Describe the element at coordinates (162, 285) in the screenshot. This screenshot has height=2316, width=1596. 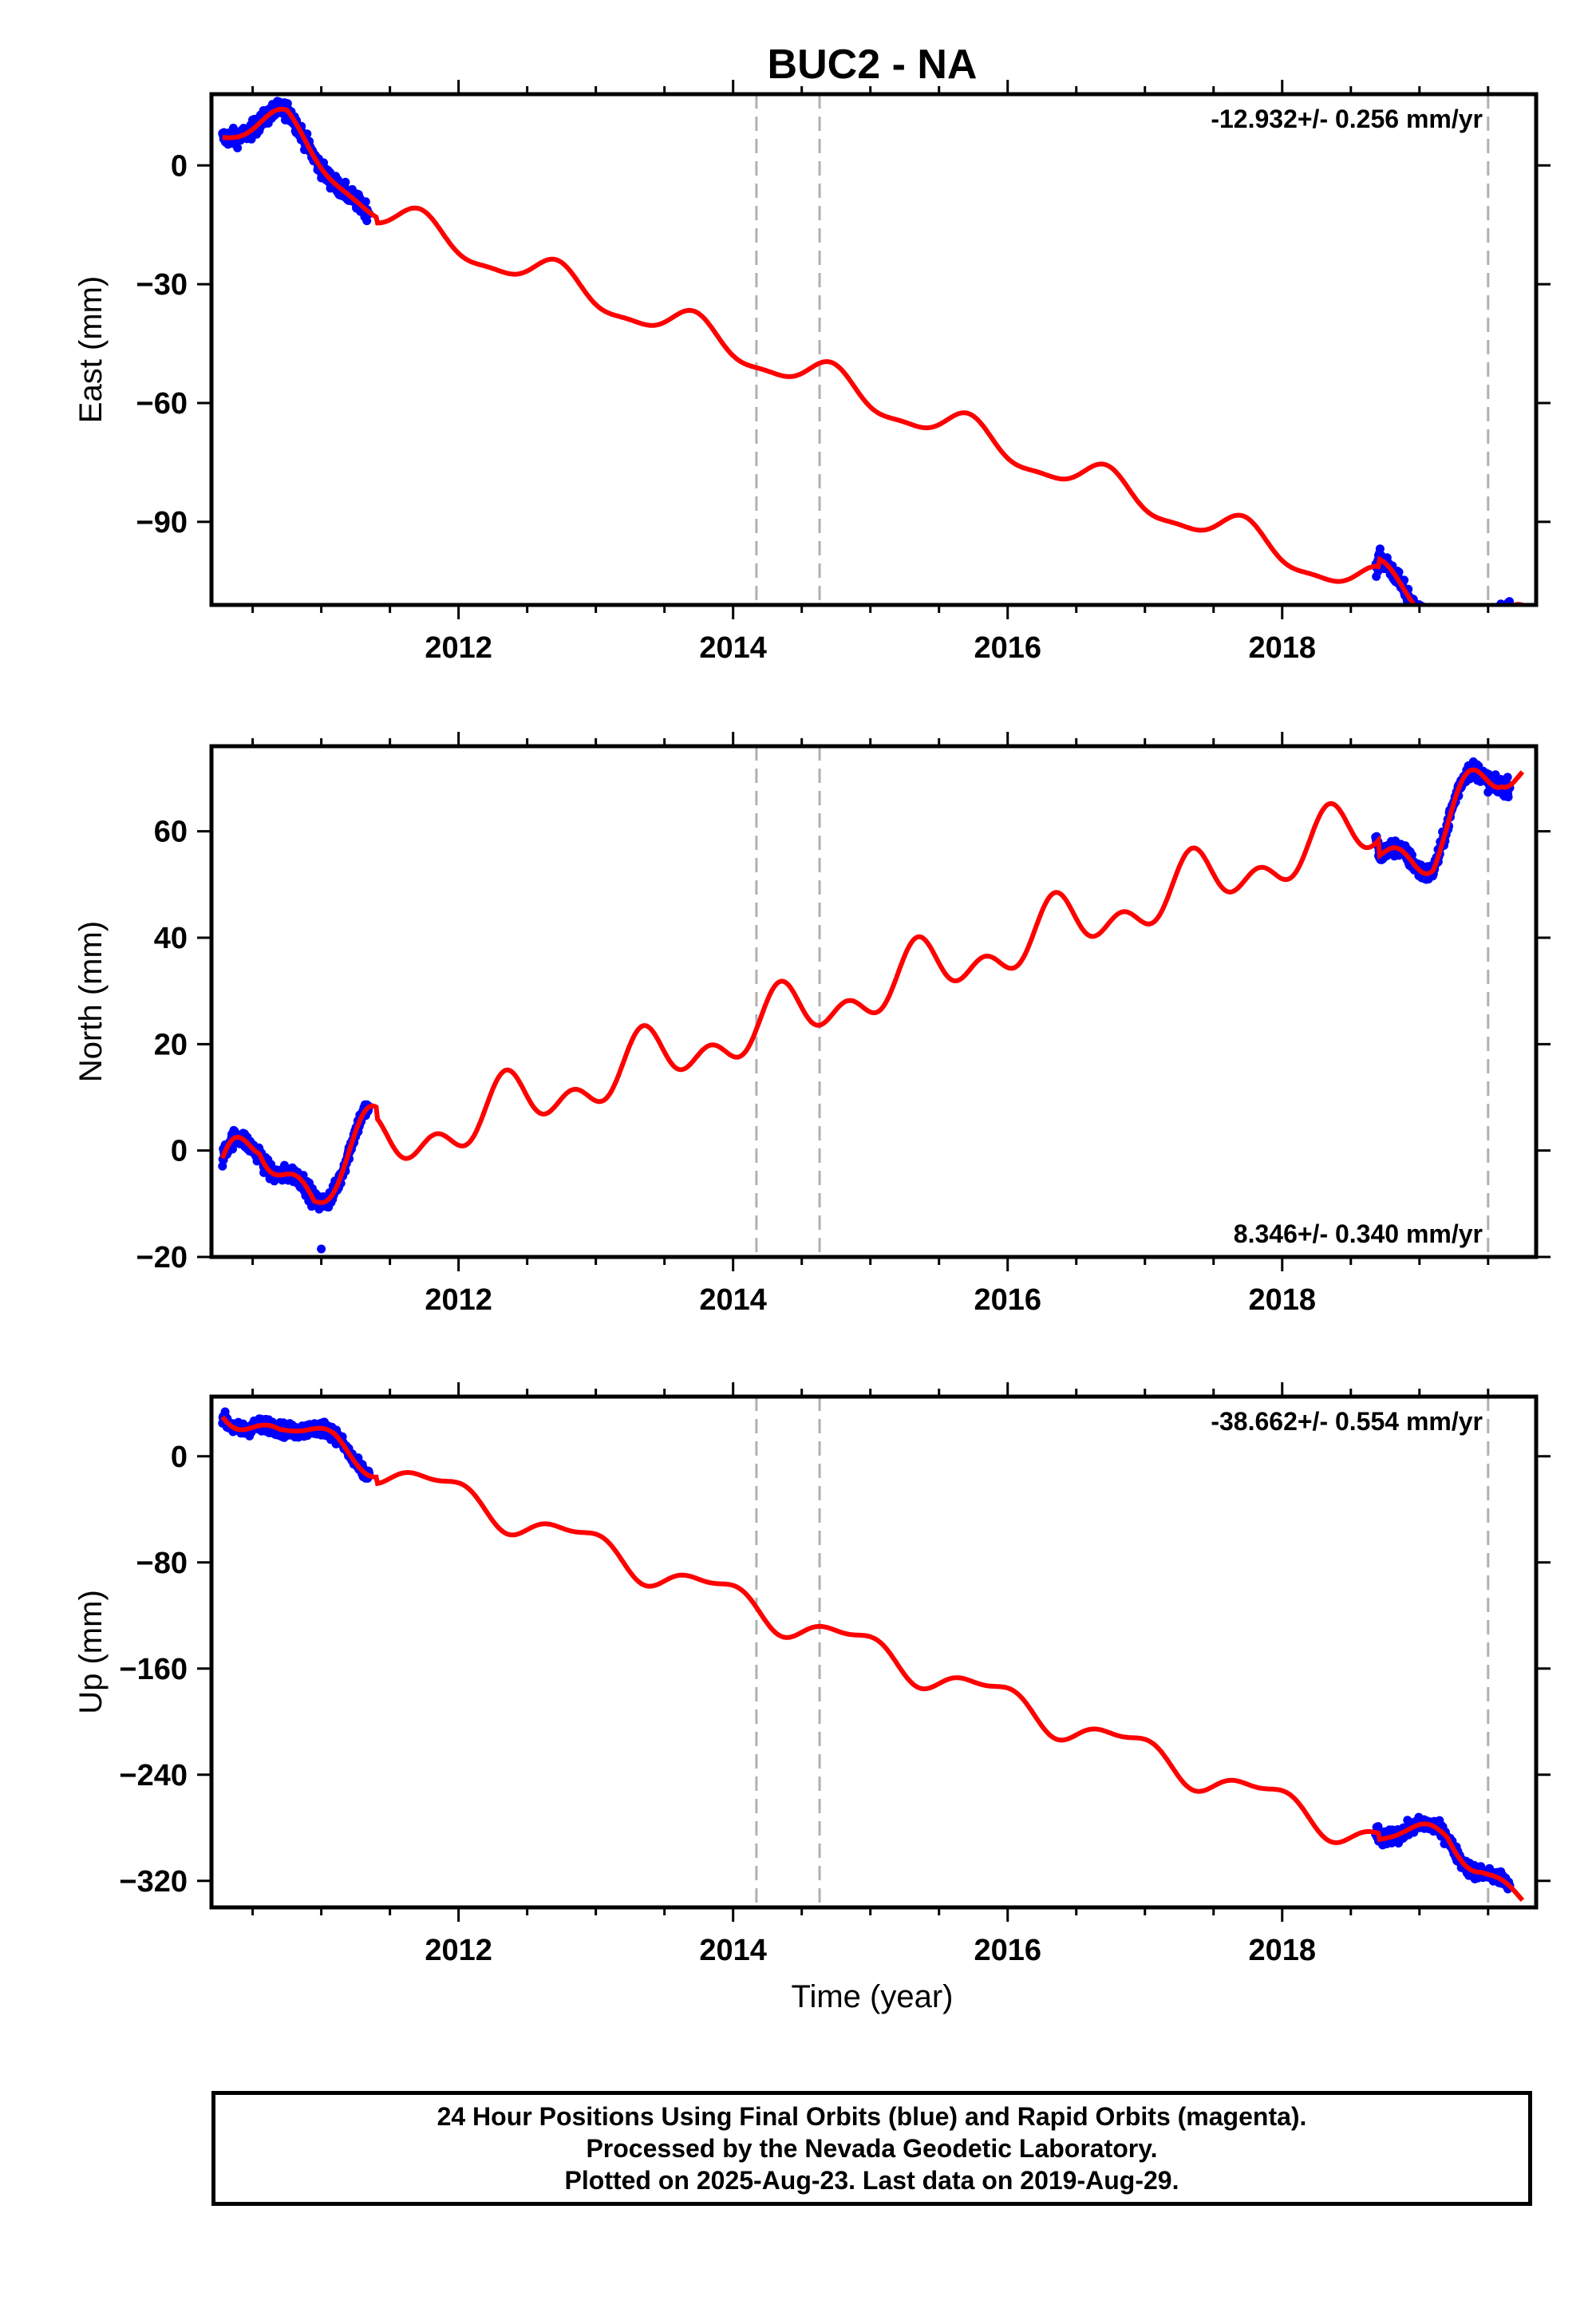
I see `y-tick-label: −30` at that location.